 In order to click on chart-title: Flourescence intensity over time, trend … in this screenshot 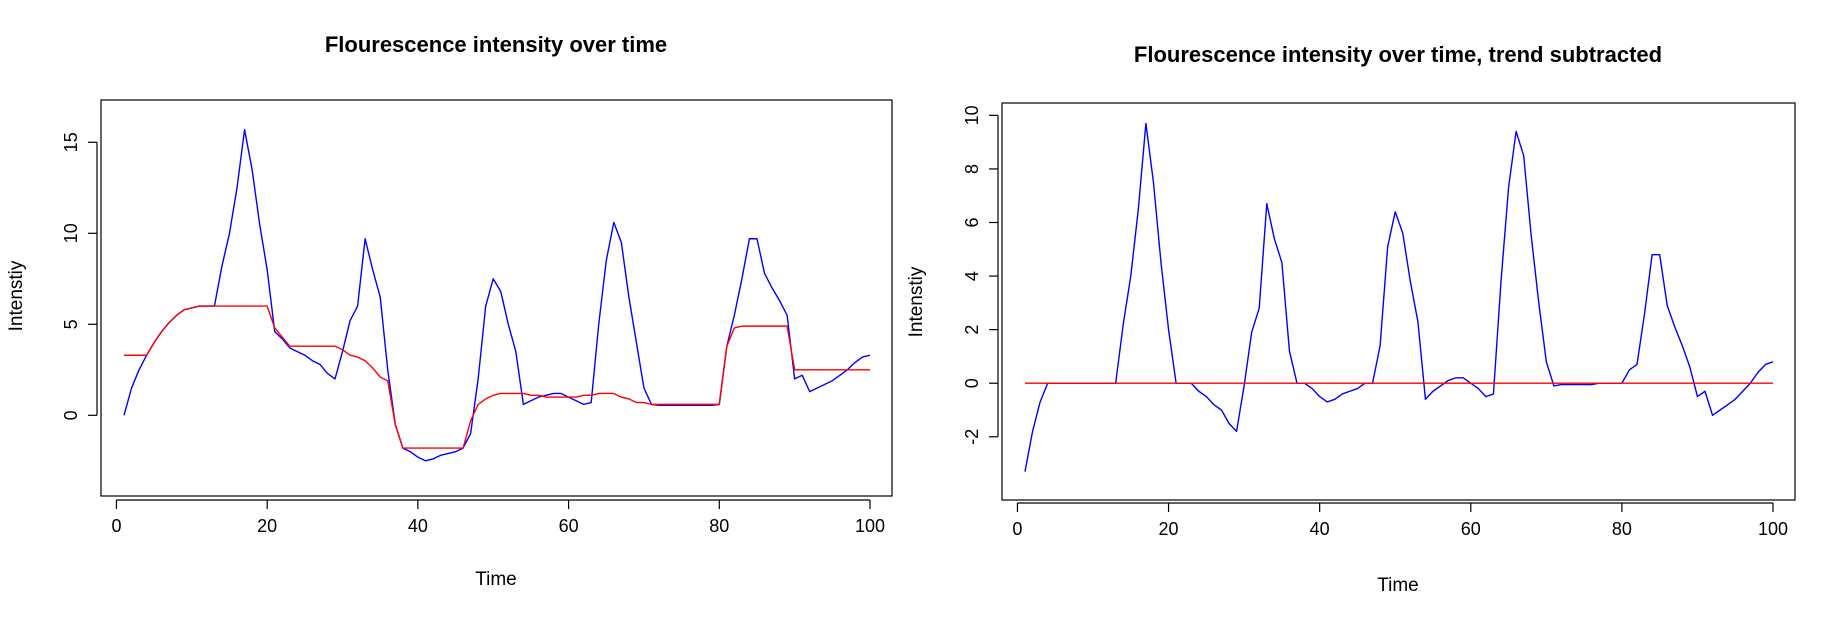, I will do `click(1398, 54)`.